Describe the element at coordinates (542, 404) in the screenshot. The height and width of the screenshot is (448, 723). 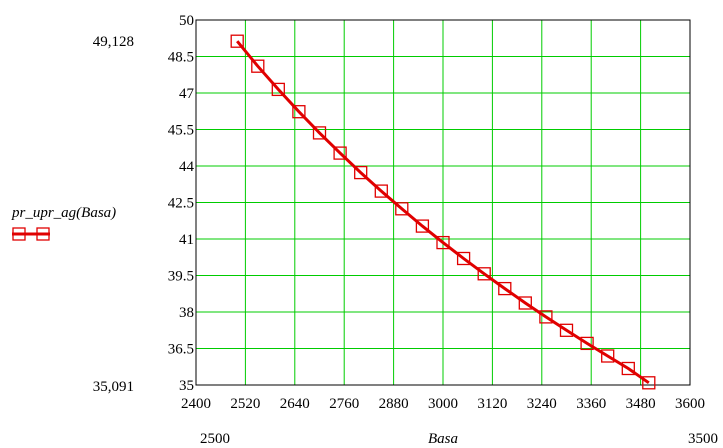
I see `x-tick-label: 3240` at that location.